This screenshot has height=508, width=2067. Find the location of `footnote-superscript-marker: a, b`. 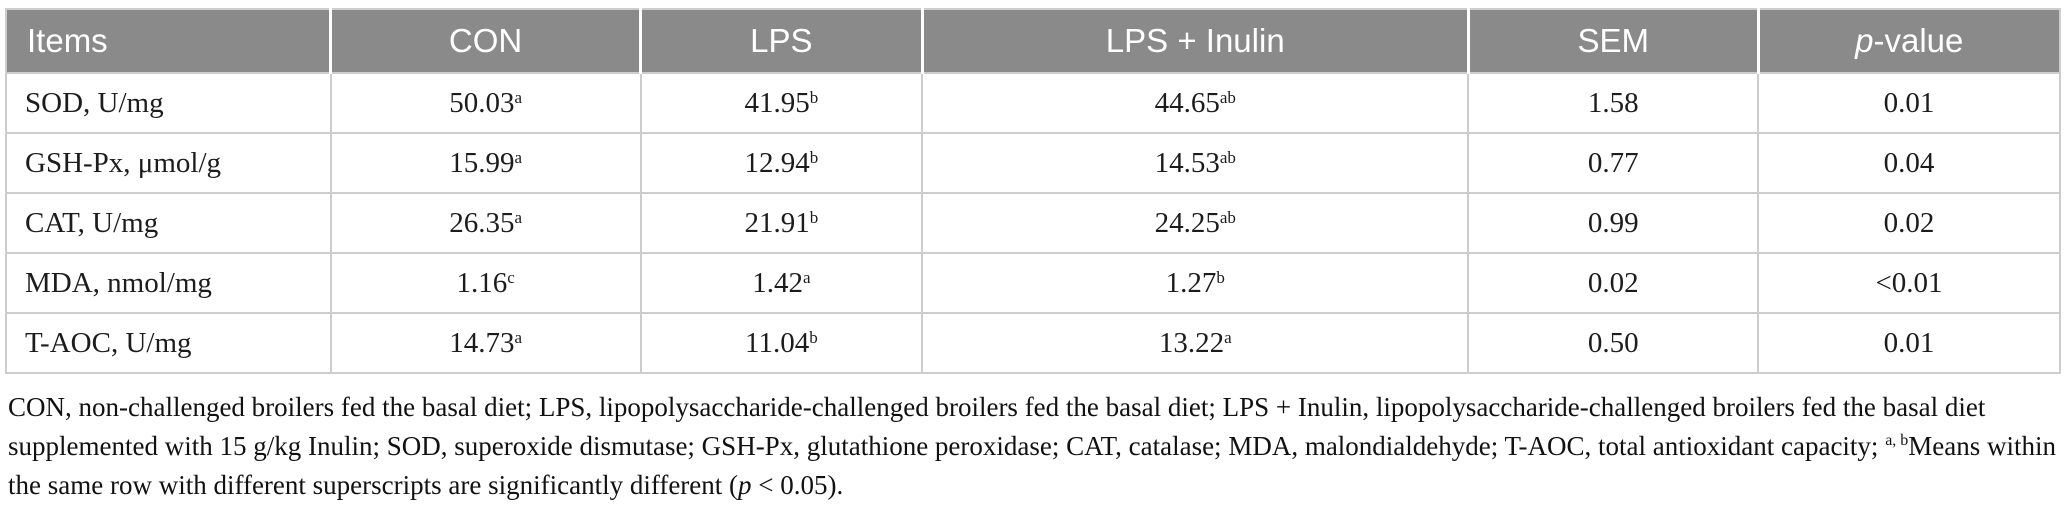

footnote-superscript-marker: a, b is located at coordinates (1897, 440).